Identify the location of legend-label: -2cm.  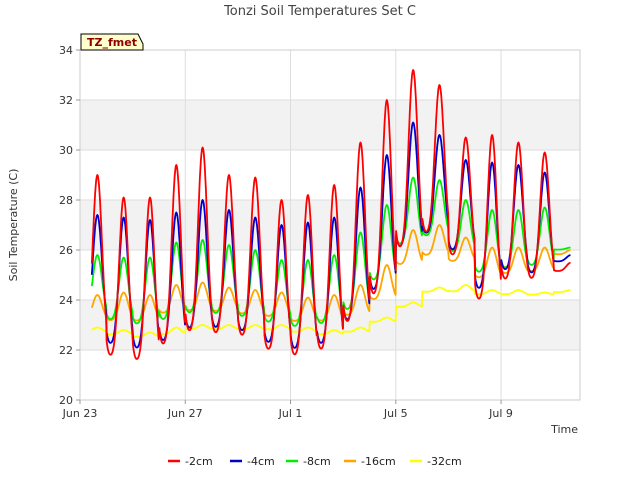
(199, 461).